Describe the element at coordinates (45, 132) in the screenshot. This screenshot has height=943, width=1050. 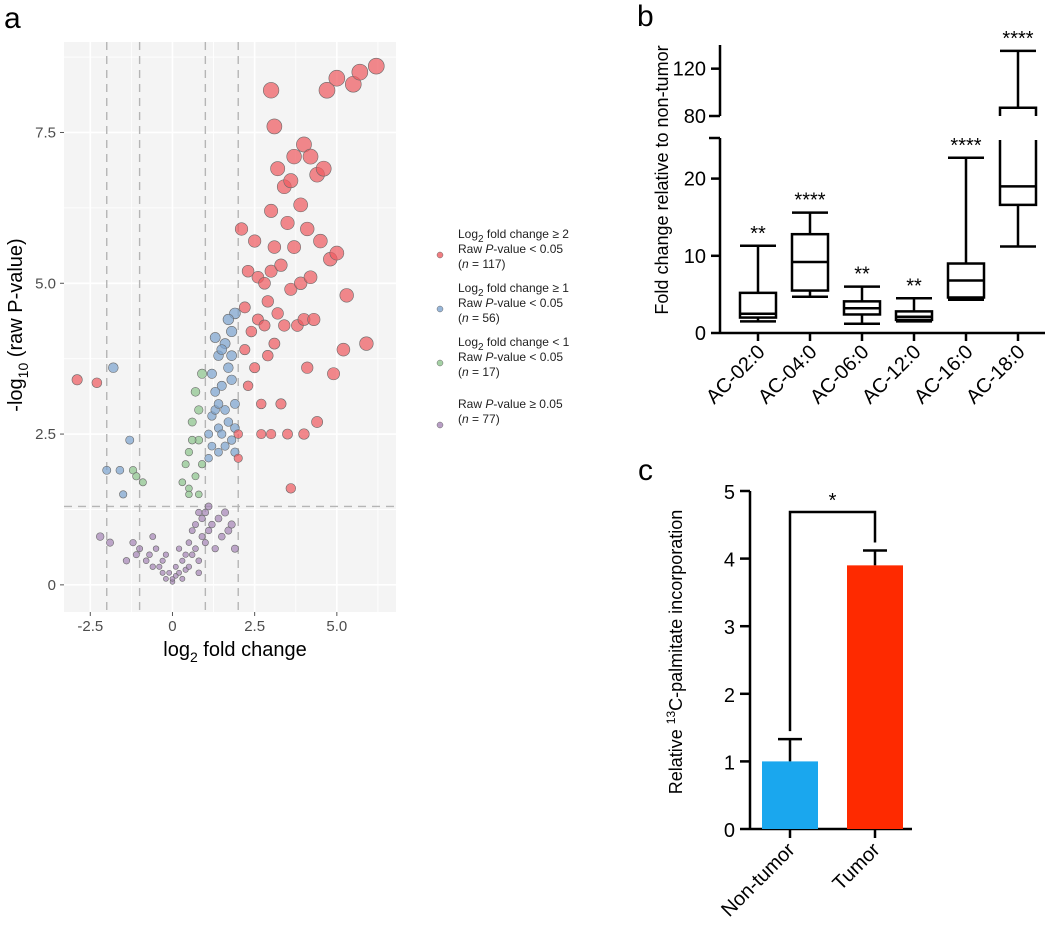
I see `y-tick-label: 7.5` at that location.